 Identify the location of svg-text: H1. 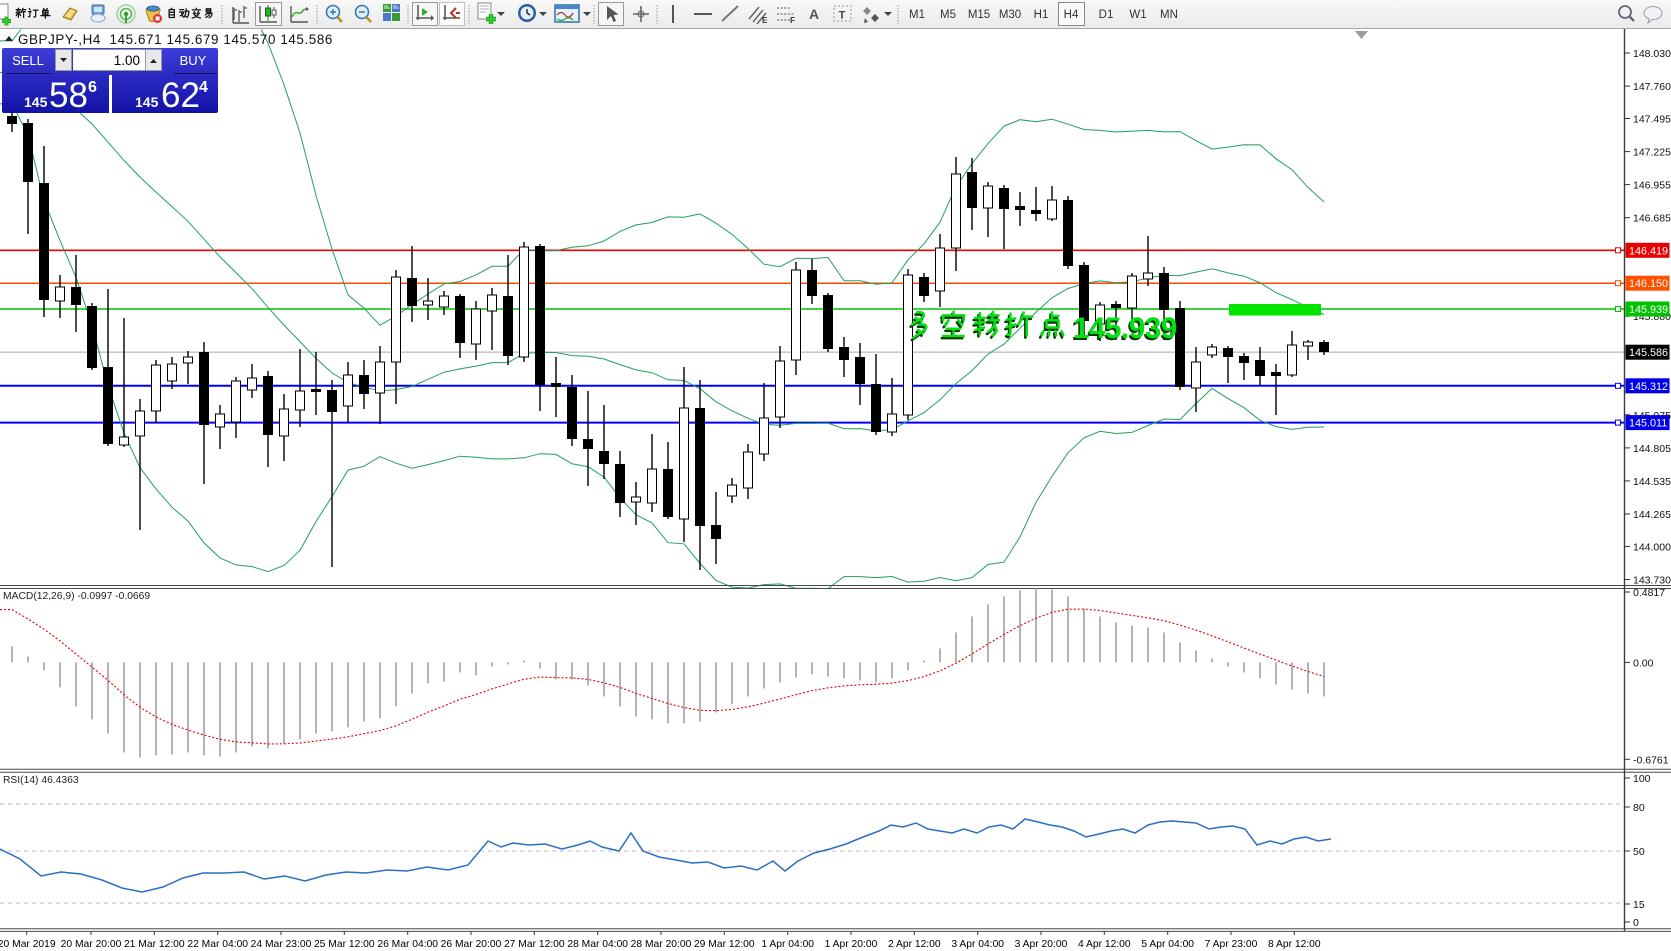
(1041, 15).